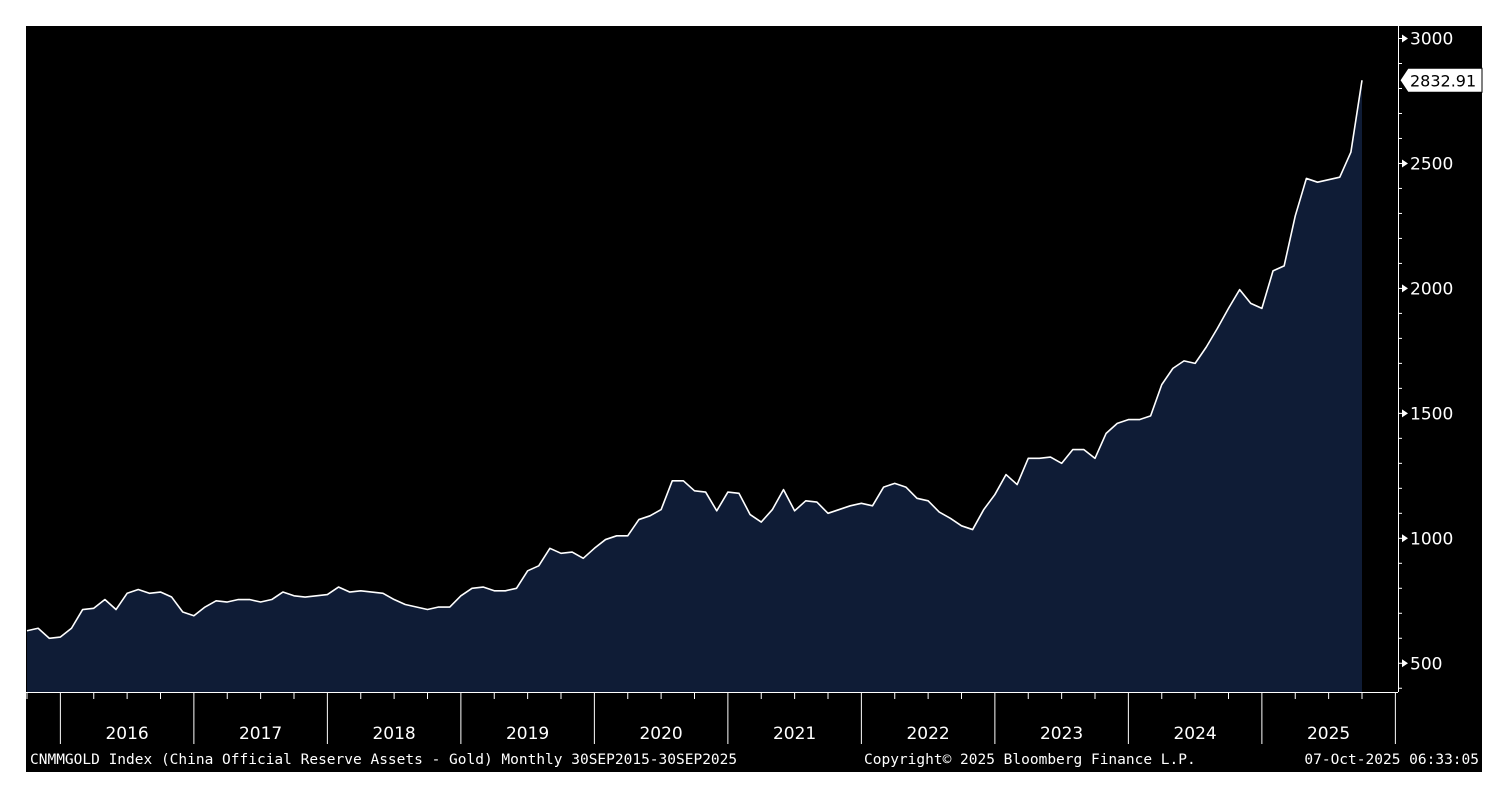 This screenshot has height=798, width=1508. I want to click on x-tick-label: 2023, so click(1061, 734).